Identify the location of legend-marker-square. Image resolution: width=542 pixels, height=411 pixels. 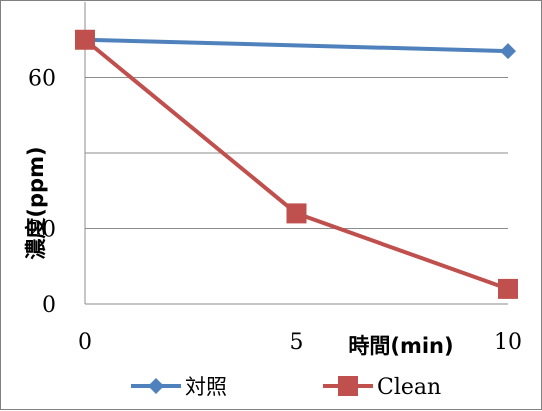
(348, 386).